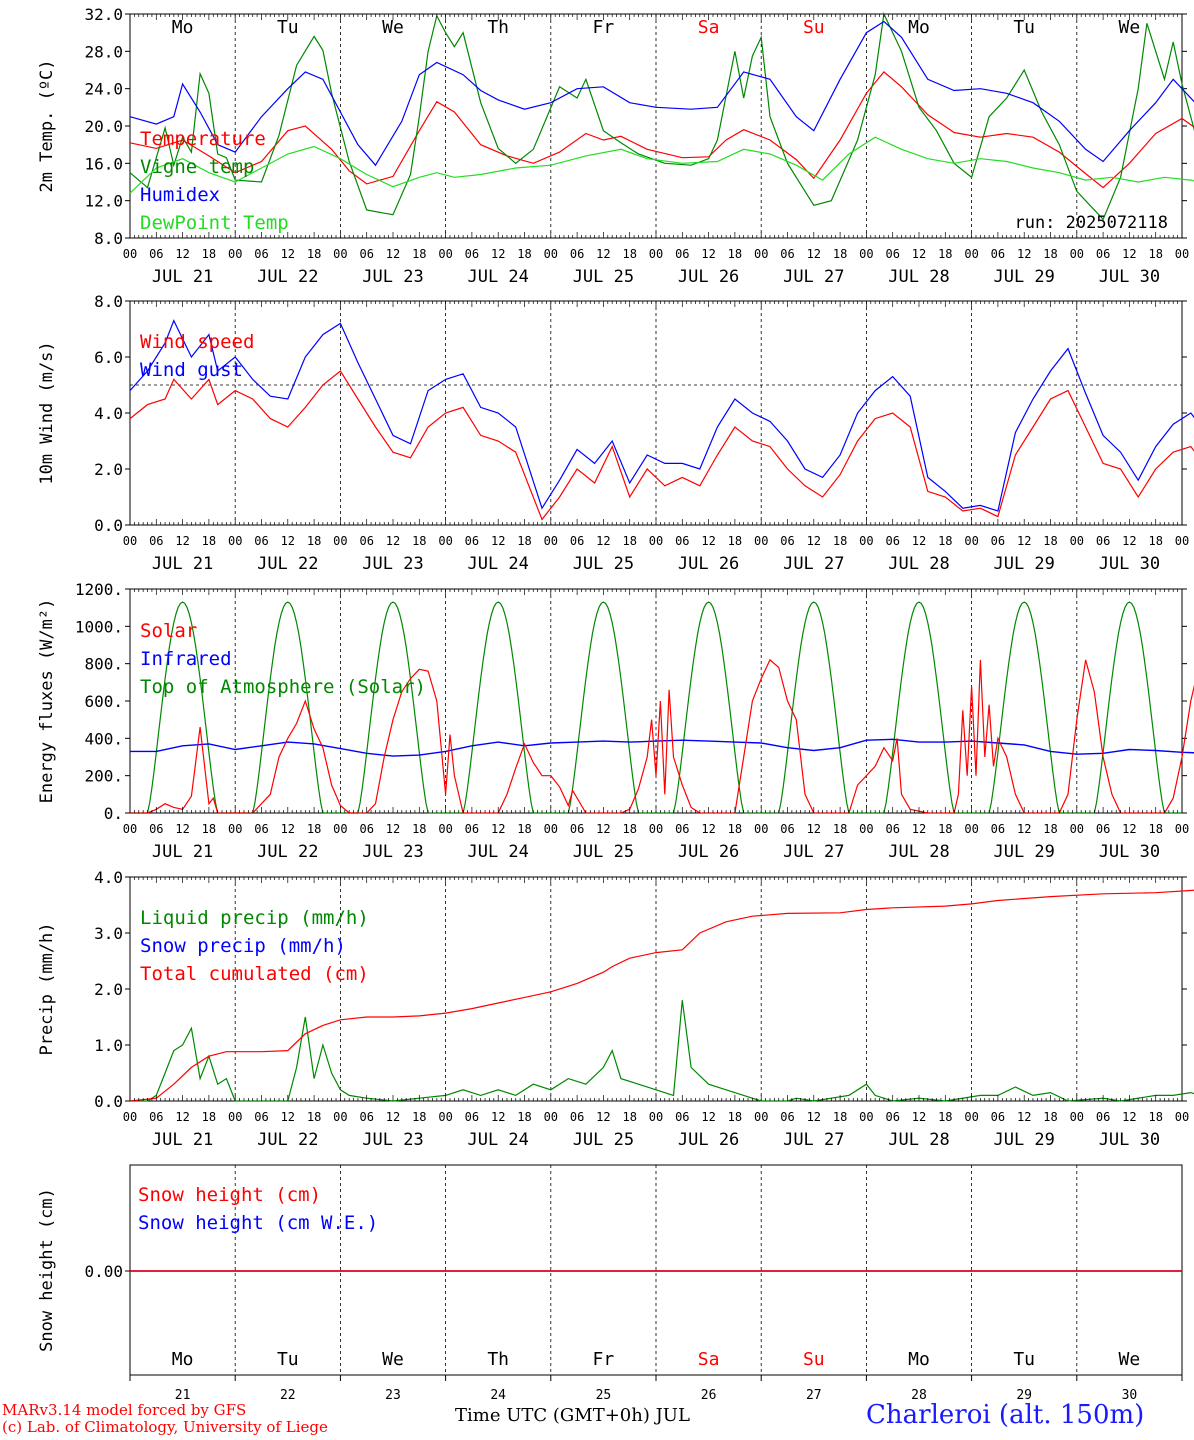 The image size is (1194, 1440). What do you see at coordinates (1024, 1395) in the screenshot?
I see `day-number: 29` at bounding box center [1024, 1395].